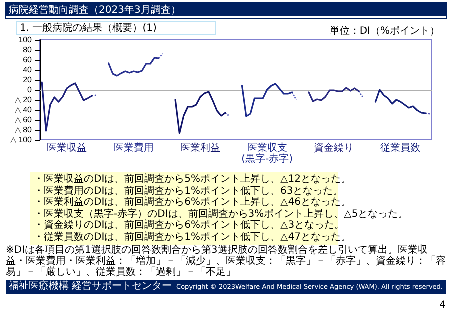 This screenshot has width=452, height=320. Describe the element at coordinates (443, 305) in the screenshot. I see `text: 4` at that location.